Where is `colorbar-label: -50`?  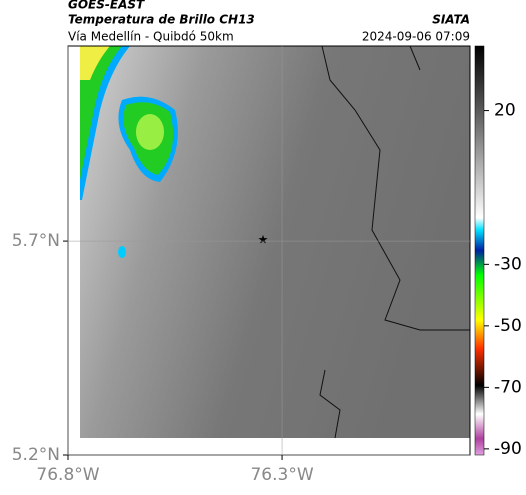 colorbar-label: -50 is located at coordinates (508, 326).